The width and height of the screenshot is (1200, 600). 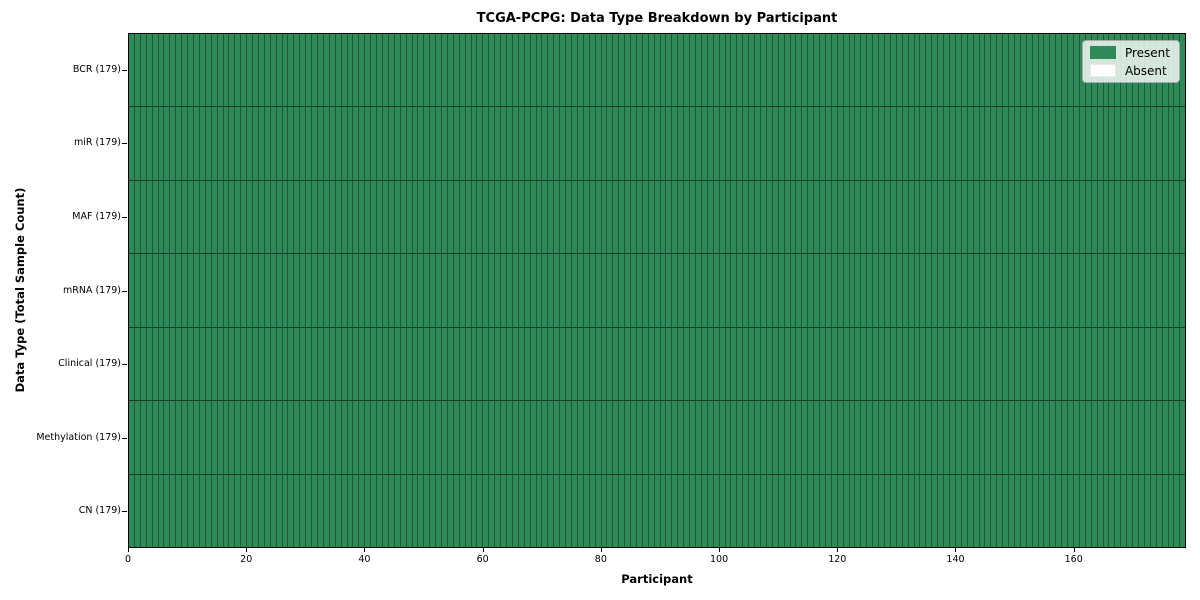 I want to click on legend-swatch-absent, so click(x=1102, y=70).